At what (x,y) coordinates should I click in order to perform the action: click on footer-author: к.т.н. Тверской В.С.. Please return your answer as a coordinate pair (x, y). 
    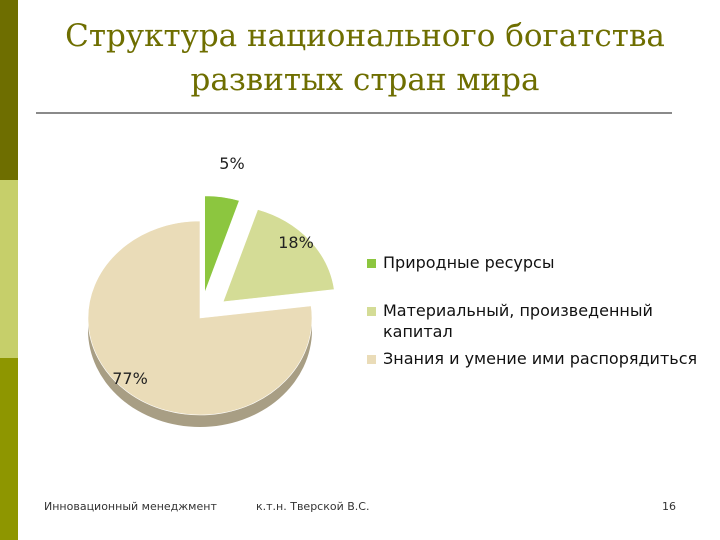
    Looking at the image, I should click on (313, 506).